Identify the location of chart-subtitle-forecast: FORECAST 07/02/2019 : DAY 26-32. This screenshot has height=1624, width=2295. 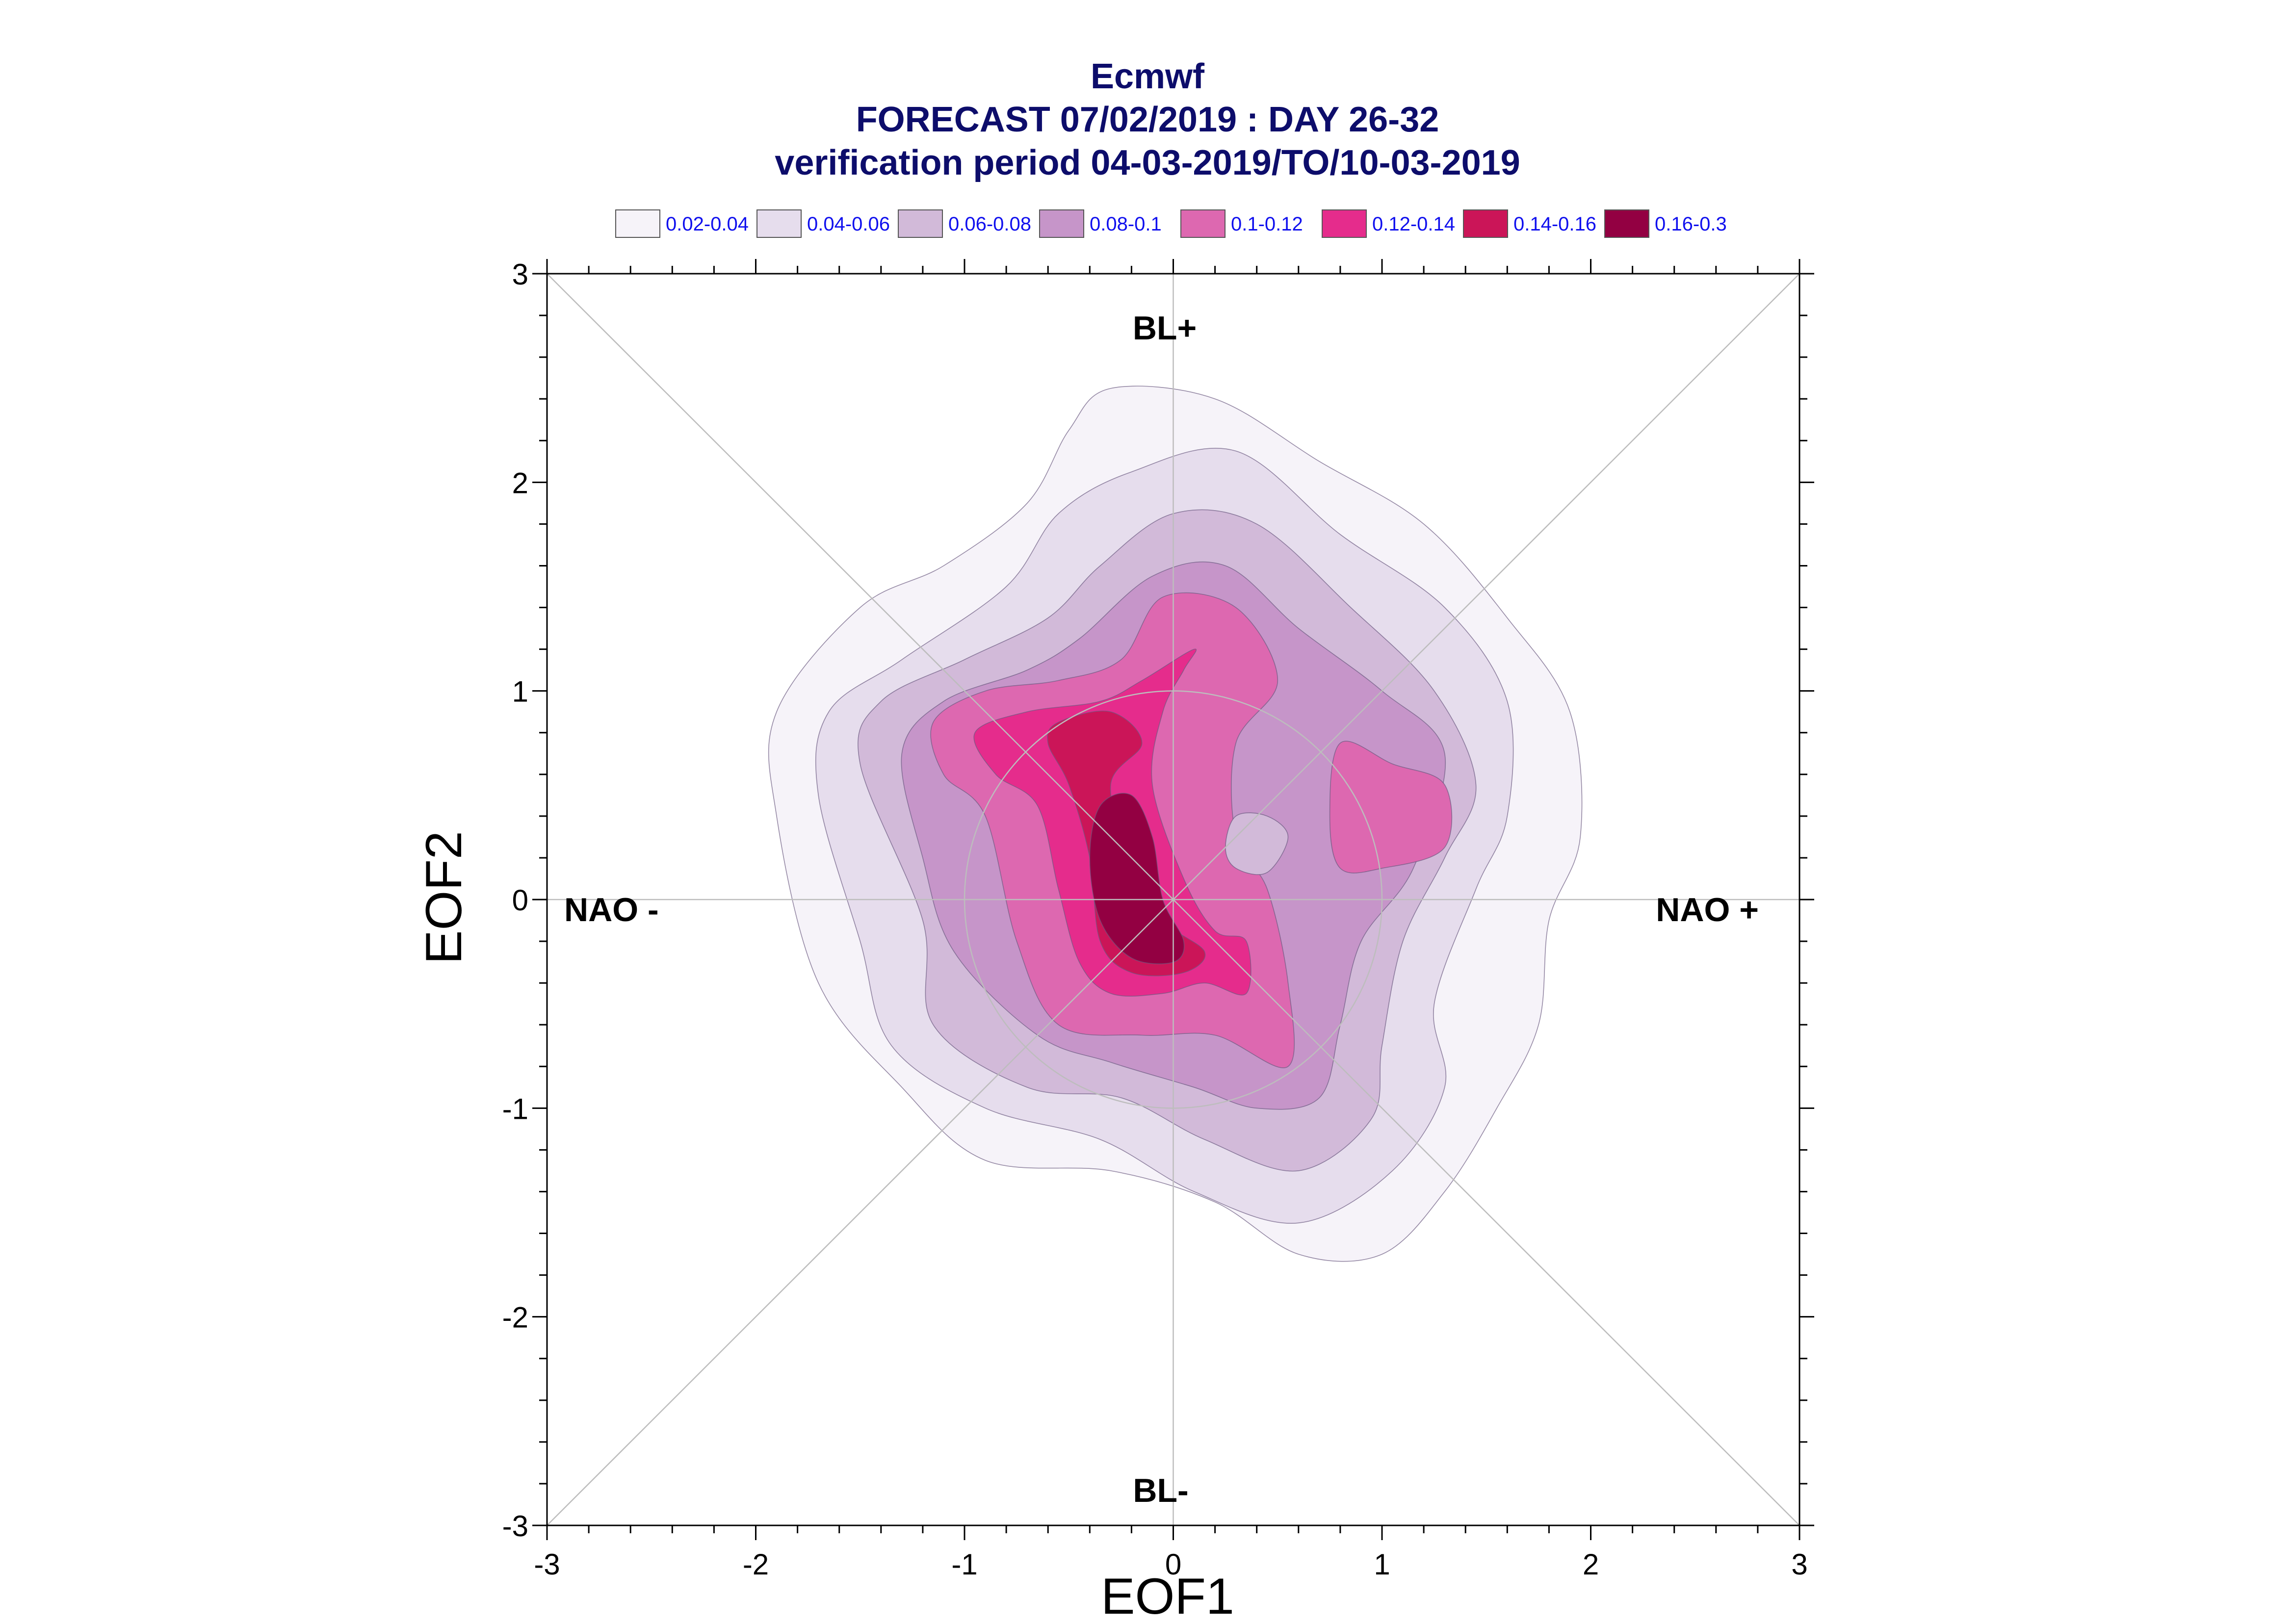
(1147, 119).